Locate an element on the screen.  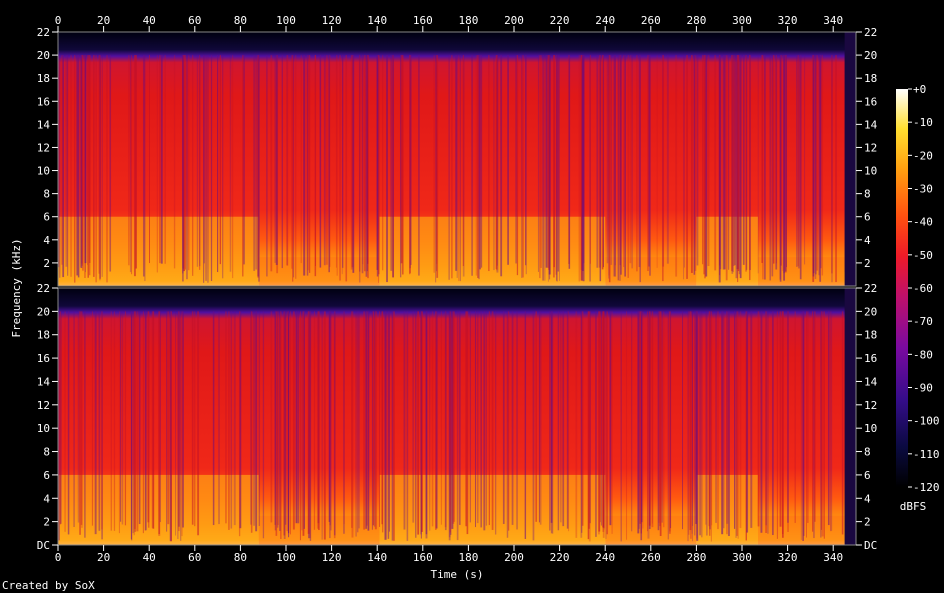
colorbar-tick-label: -120 is located at coordinates (926, 487).